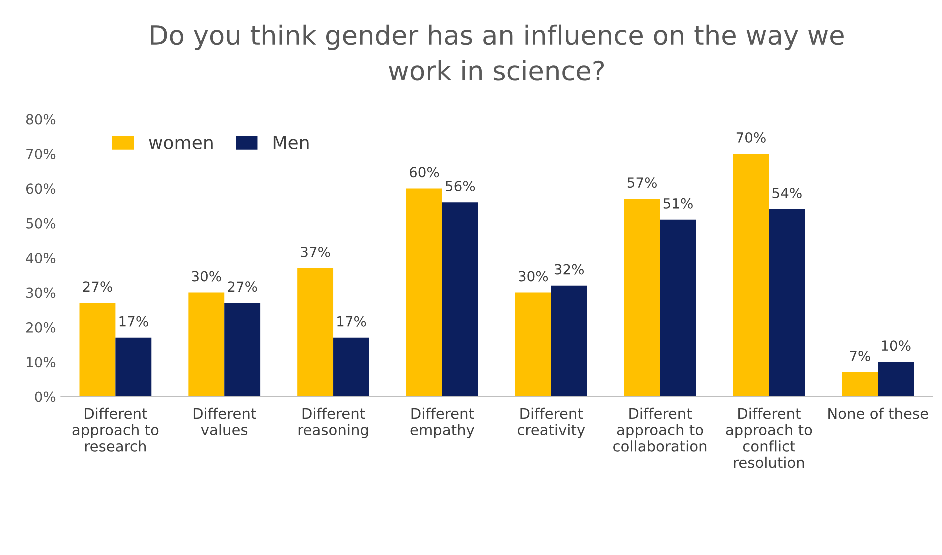 This screenshot has height=555, width=942. I want to click on data-label: 56%, so click(461, 186).